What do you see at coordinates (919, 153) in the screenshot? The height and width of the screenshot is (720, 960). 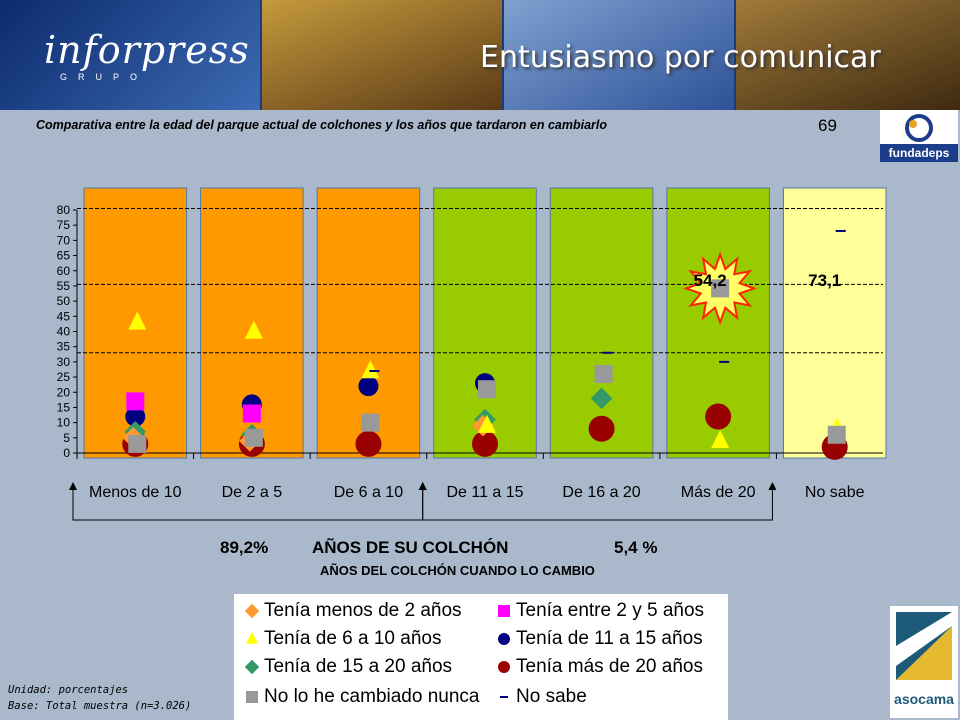 I see `fundadeps-logo-text: fundadeps` at bounding box center [919, 153].